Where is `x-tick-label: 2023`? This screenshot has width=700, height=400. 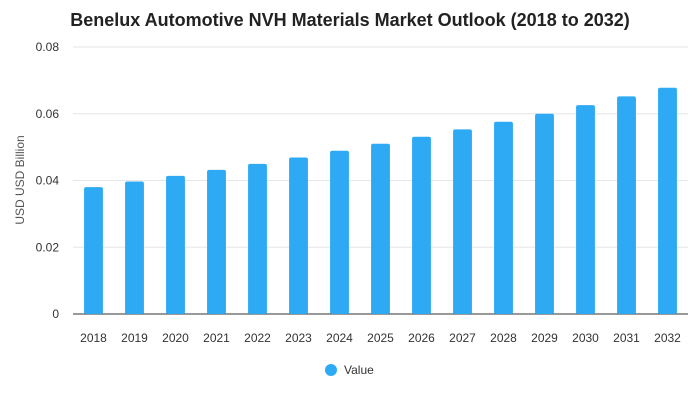 x-tick-label: 2023 is located at coordinates (298, 338).